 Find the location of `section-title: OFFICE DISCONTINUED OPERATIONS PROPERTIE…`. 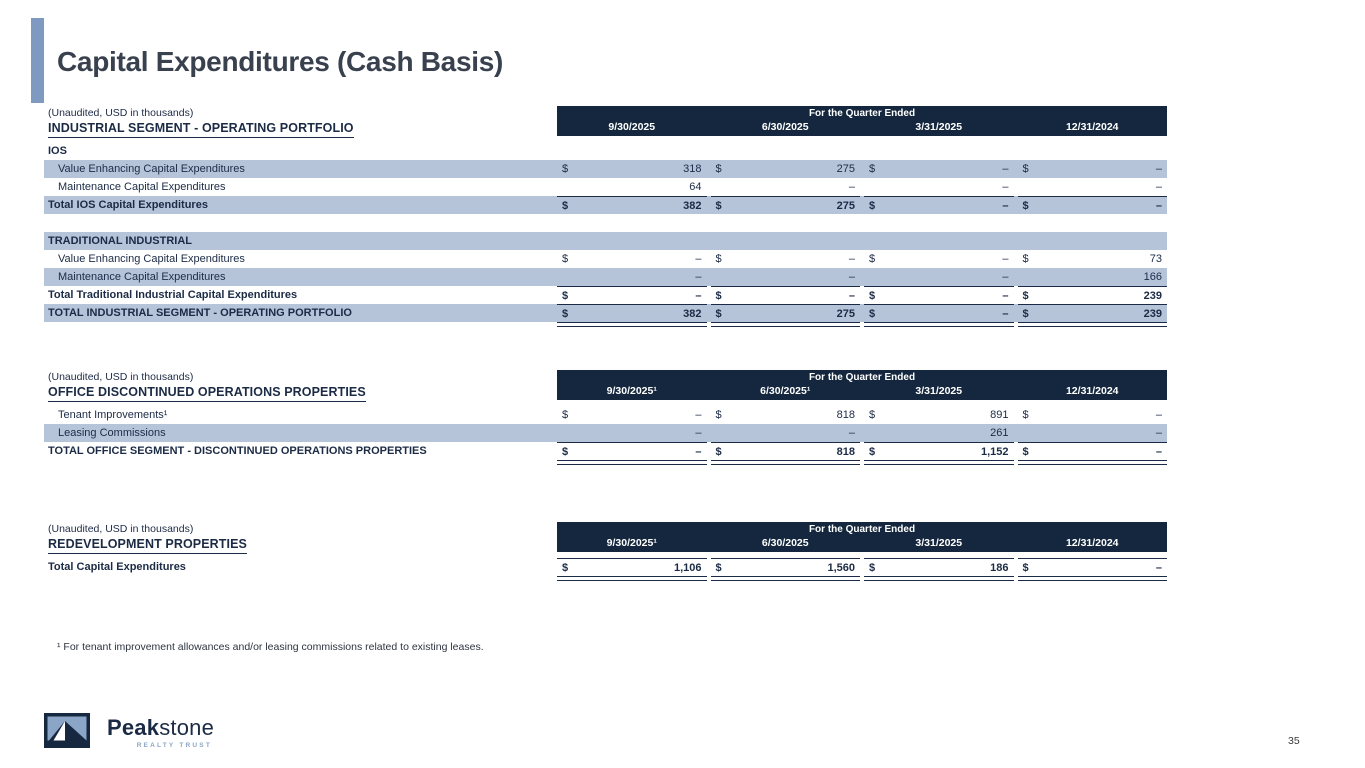

section-title: OFFICE DISCONTINUED OPERATIONS PROPERTIE… is located at coordinates (207, 393).